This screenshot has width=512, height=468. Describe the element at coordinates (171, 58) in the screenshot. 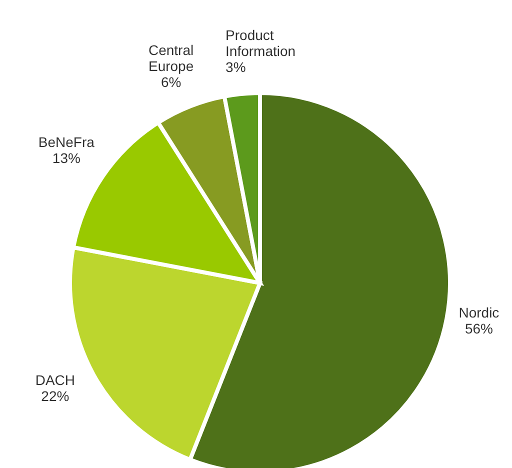

I see `slice-label: Central Europe` at that location.